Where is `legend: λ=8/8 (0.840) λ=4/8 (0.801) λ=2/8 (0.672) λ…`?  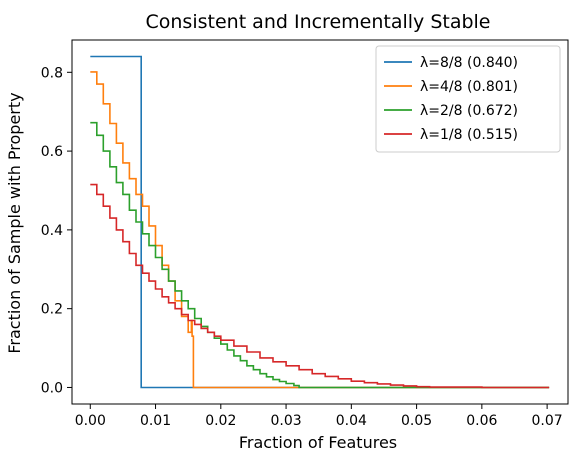
legend: λ=8/8 (0.840) λ=4/8 (0.801) λ=2/8 (0.672) λ… is located at coordinates (468, 99).